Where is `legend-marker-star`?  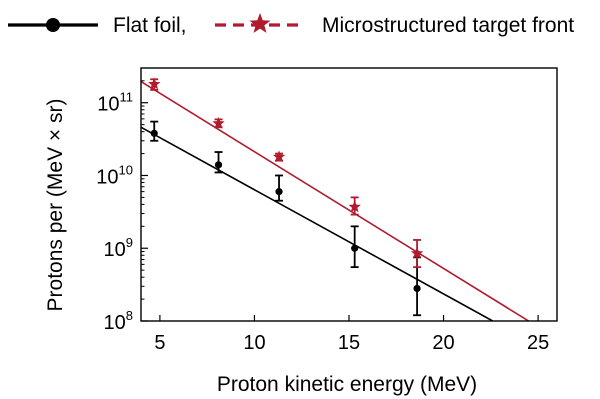 legend-marker-star is located at coordinates (260, 23).